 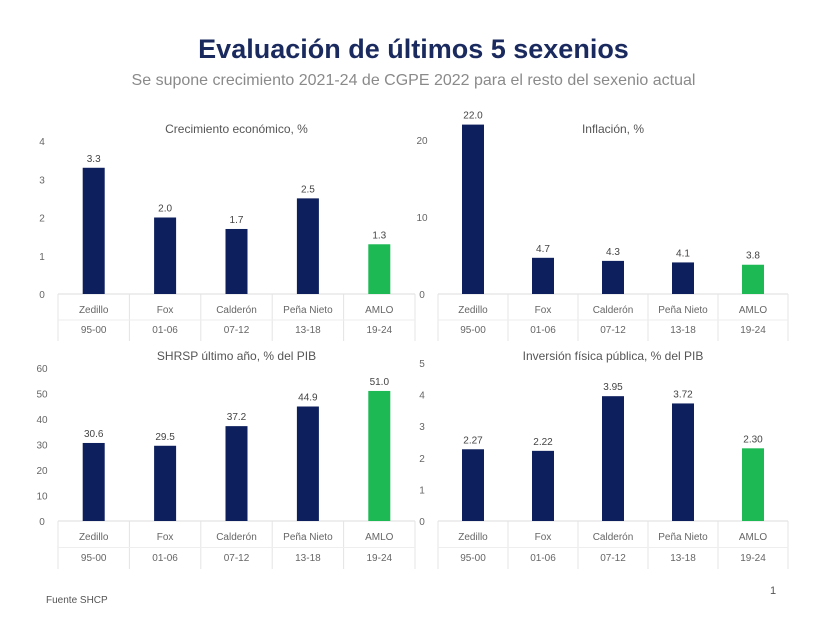 I want to click on data-label: 3.95, so click(x=613, y=387).